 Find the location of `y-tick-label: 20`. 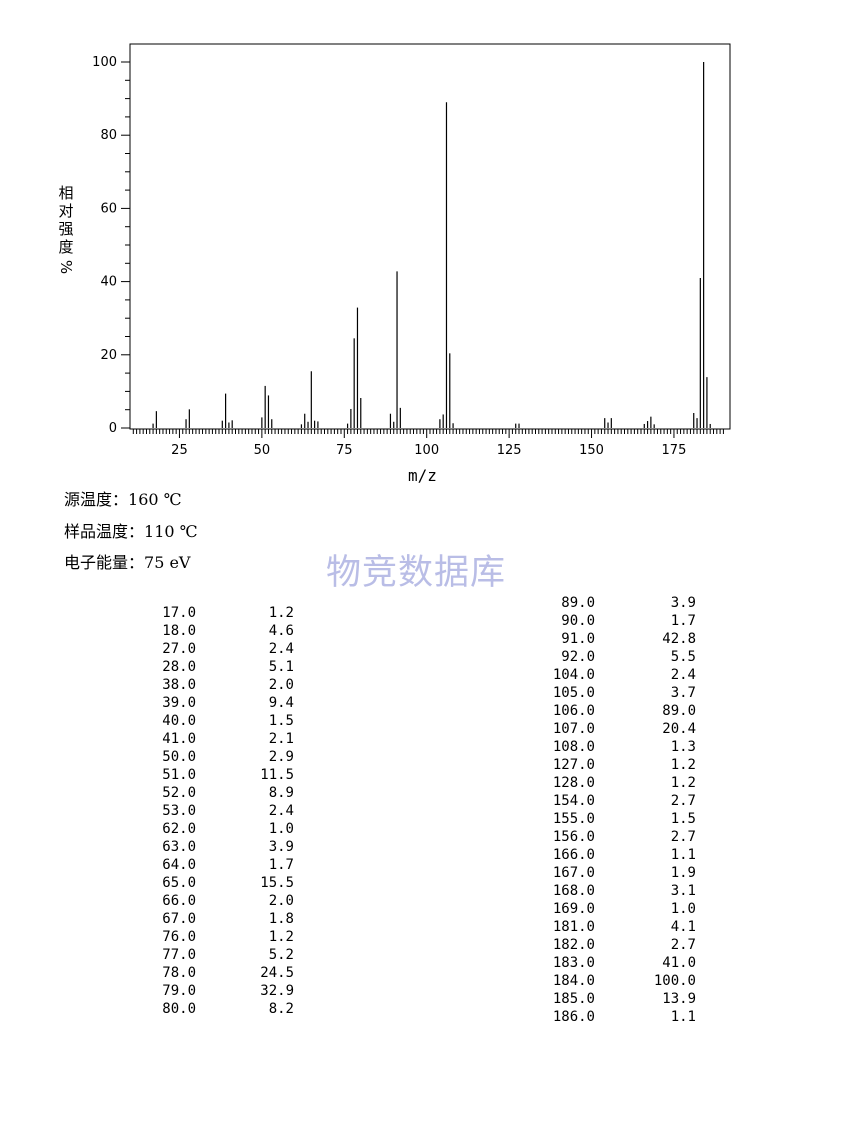

y-tick-label: 20 is located at coordinates (108, 355).